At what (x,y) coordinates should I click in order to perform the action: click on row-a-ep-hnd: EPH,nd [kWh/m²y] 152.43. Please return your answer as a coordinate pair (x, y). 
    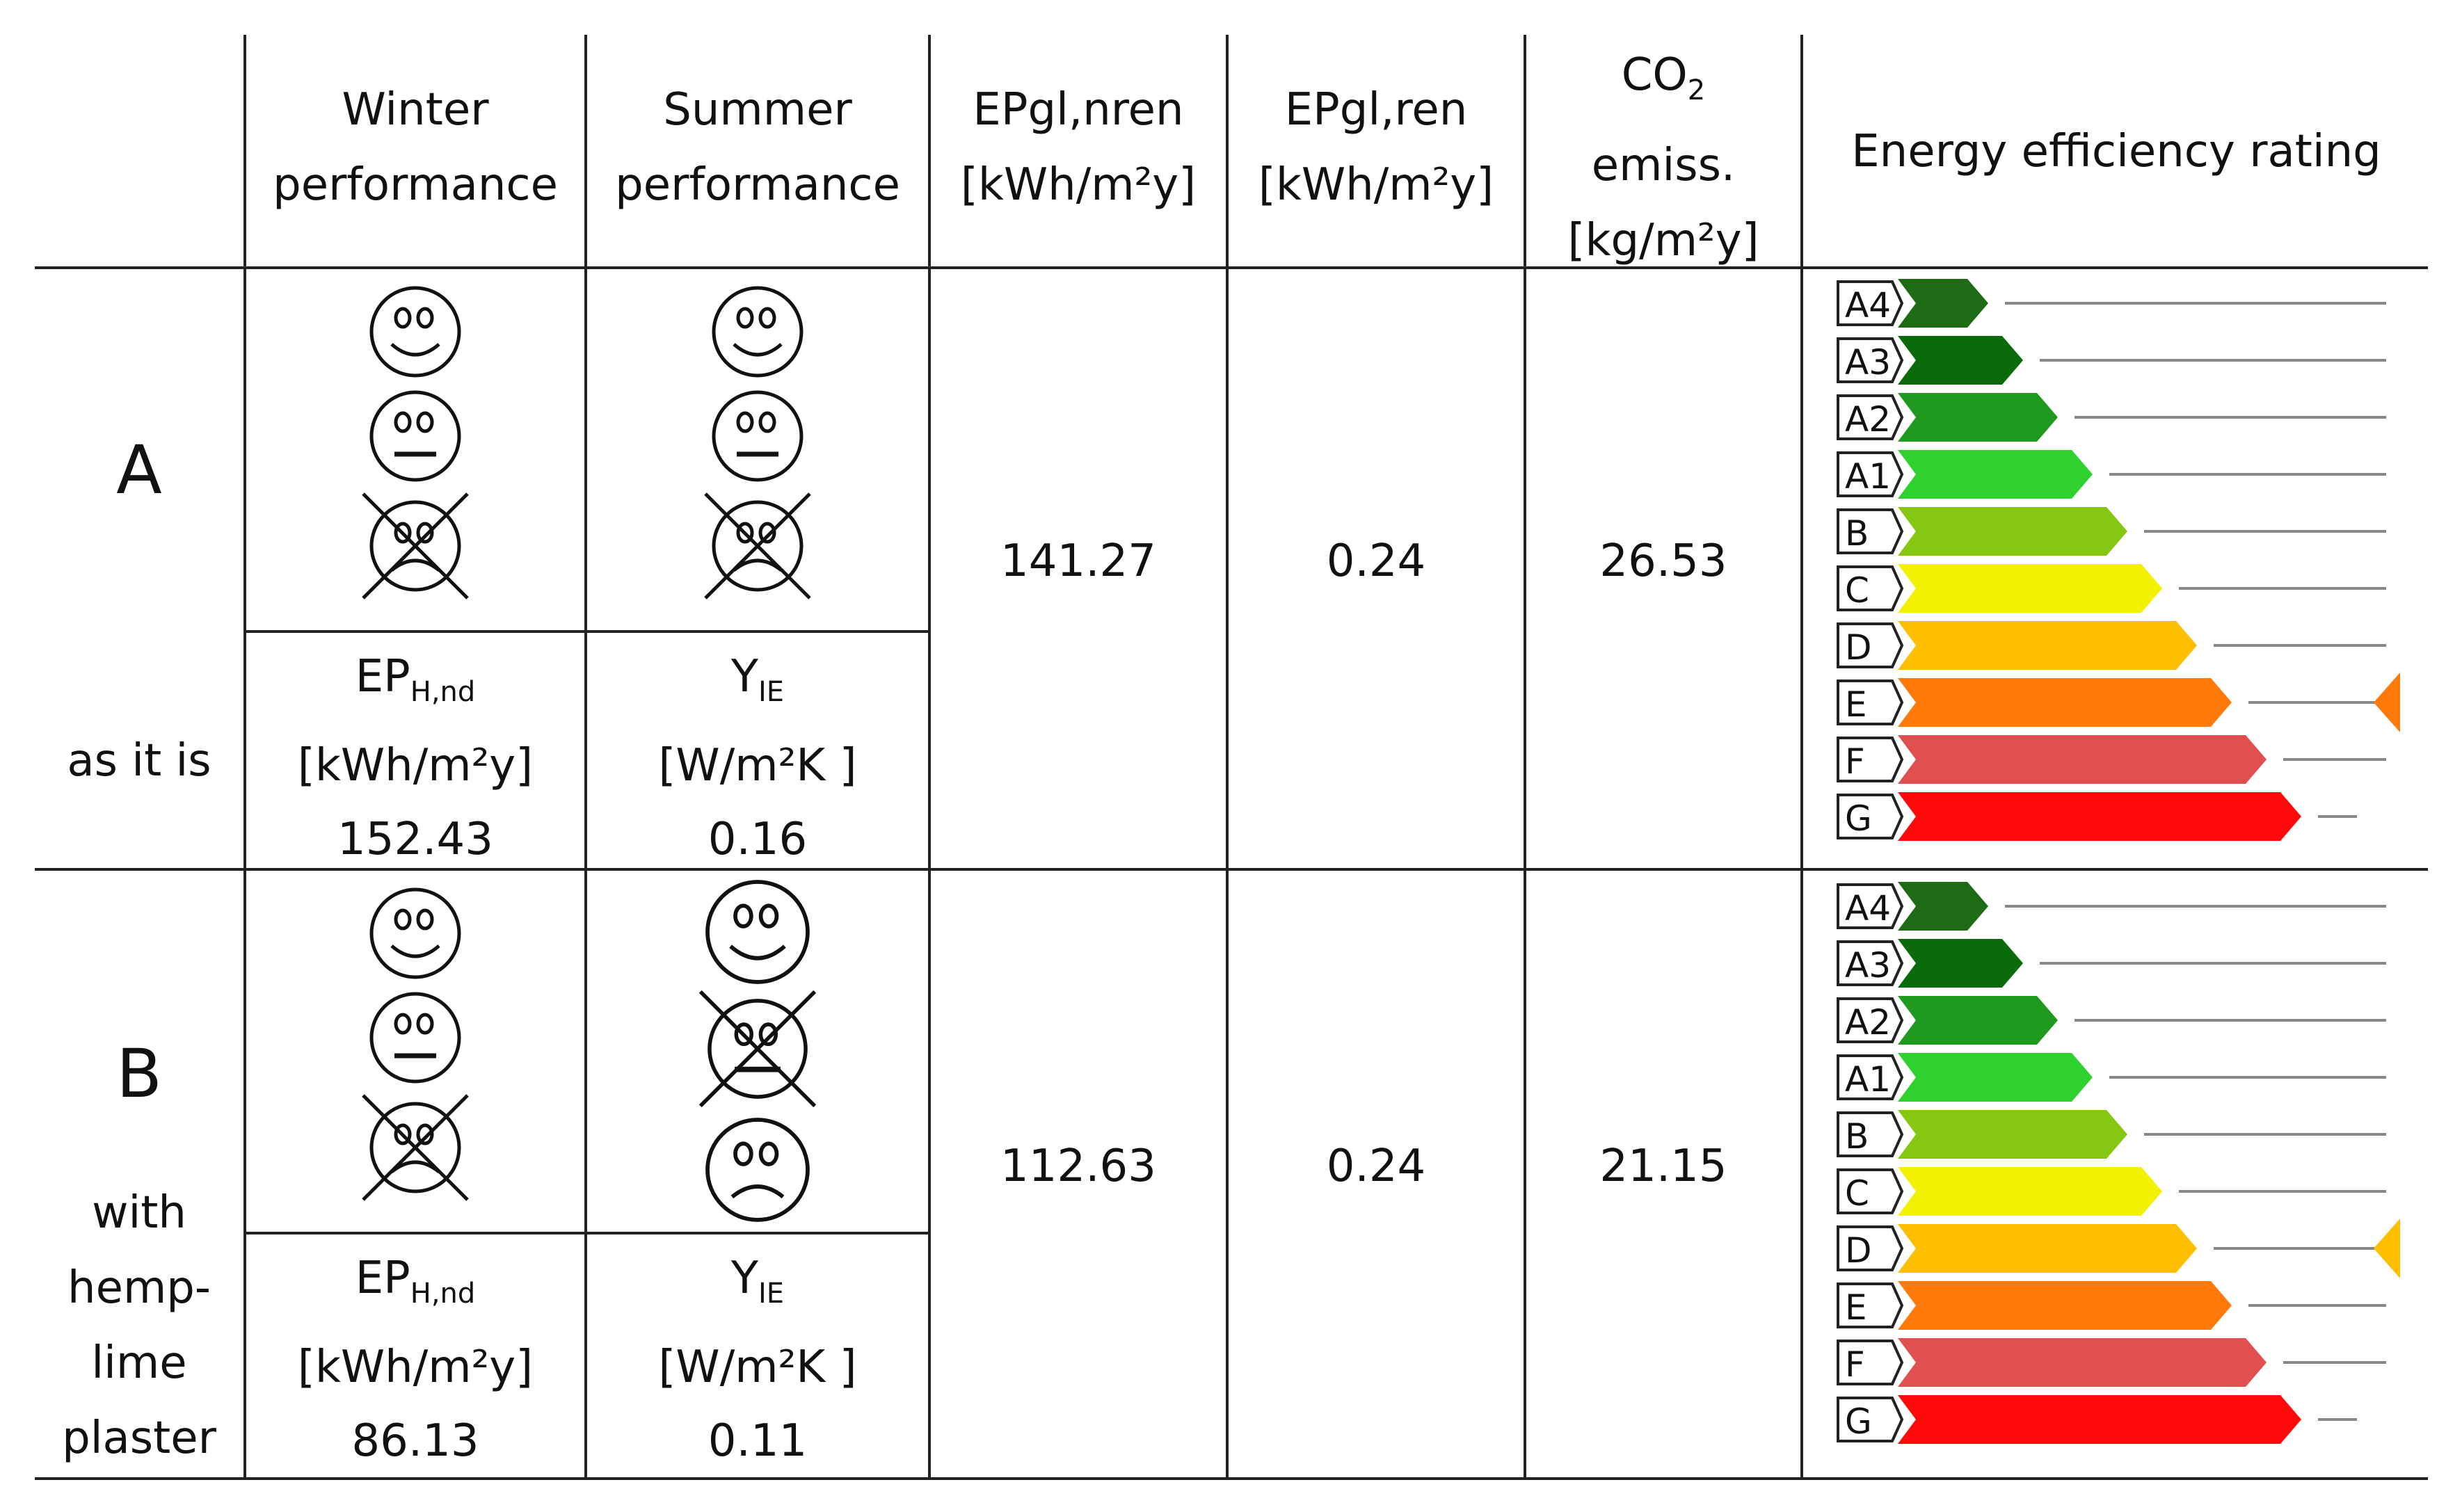
    Looking at the image, I should click on (415, 758).